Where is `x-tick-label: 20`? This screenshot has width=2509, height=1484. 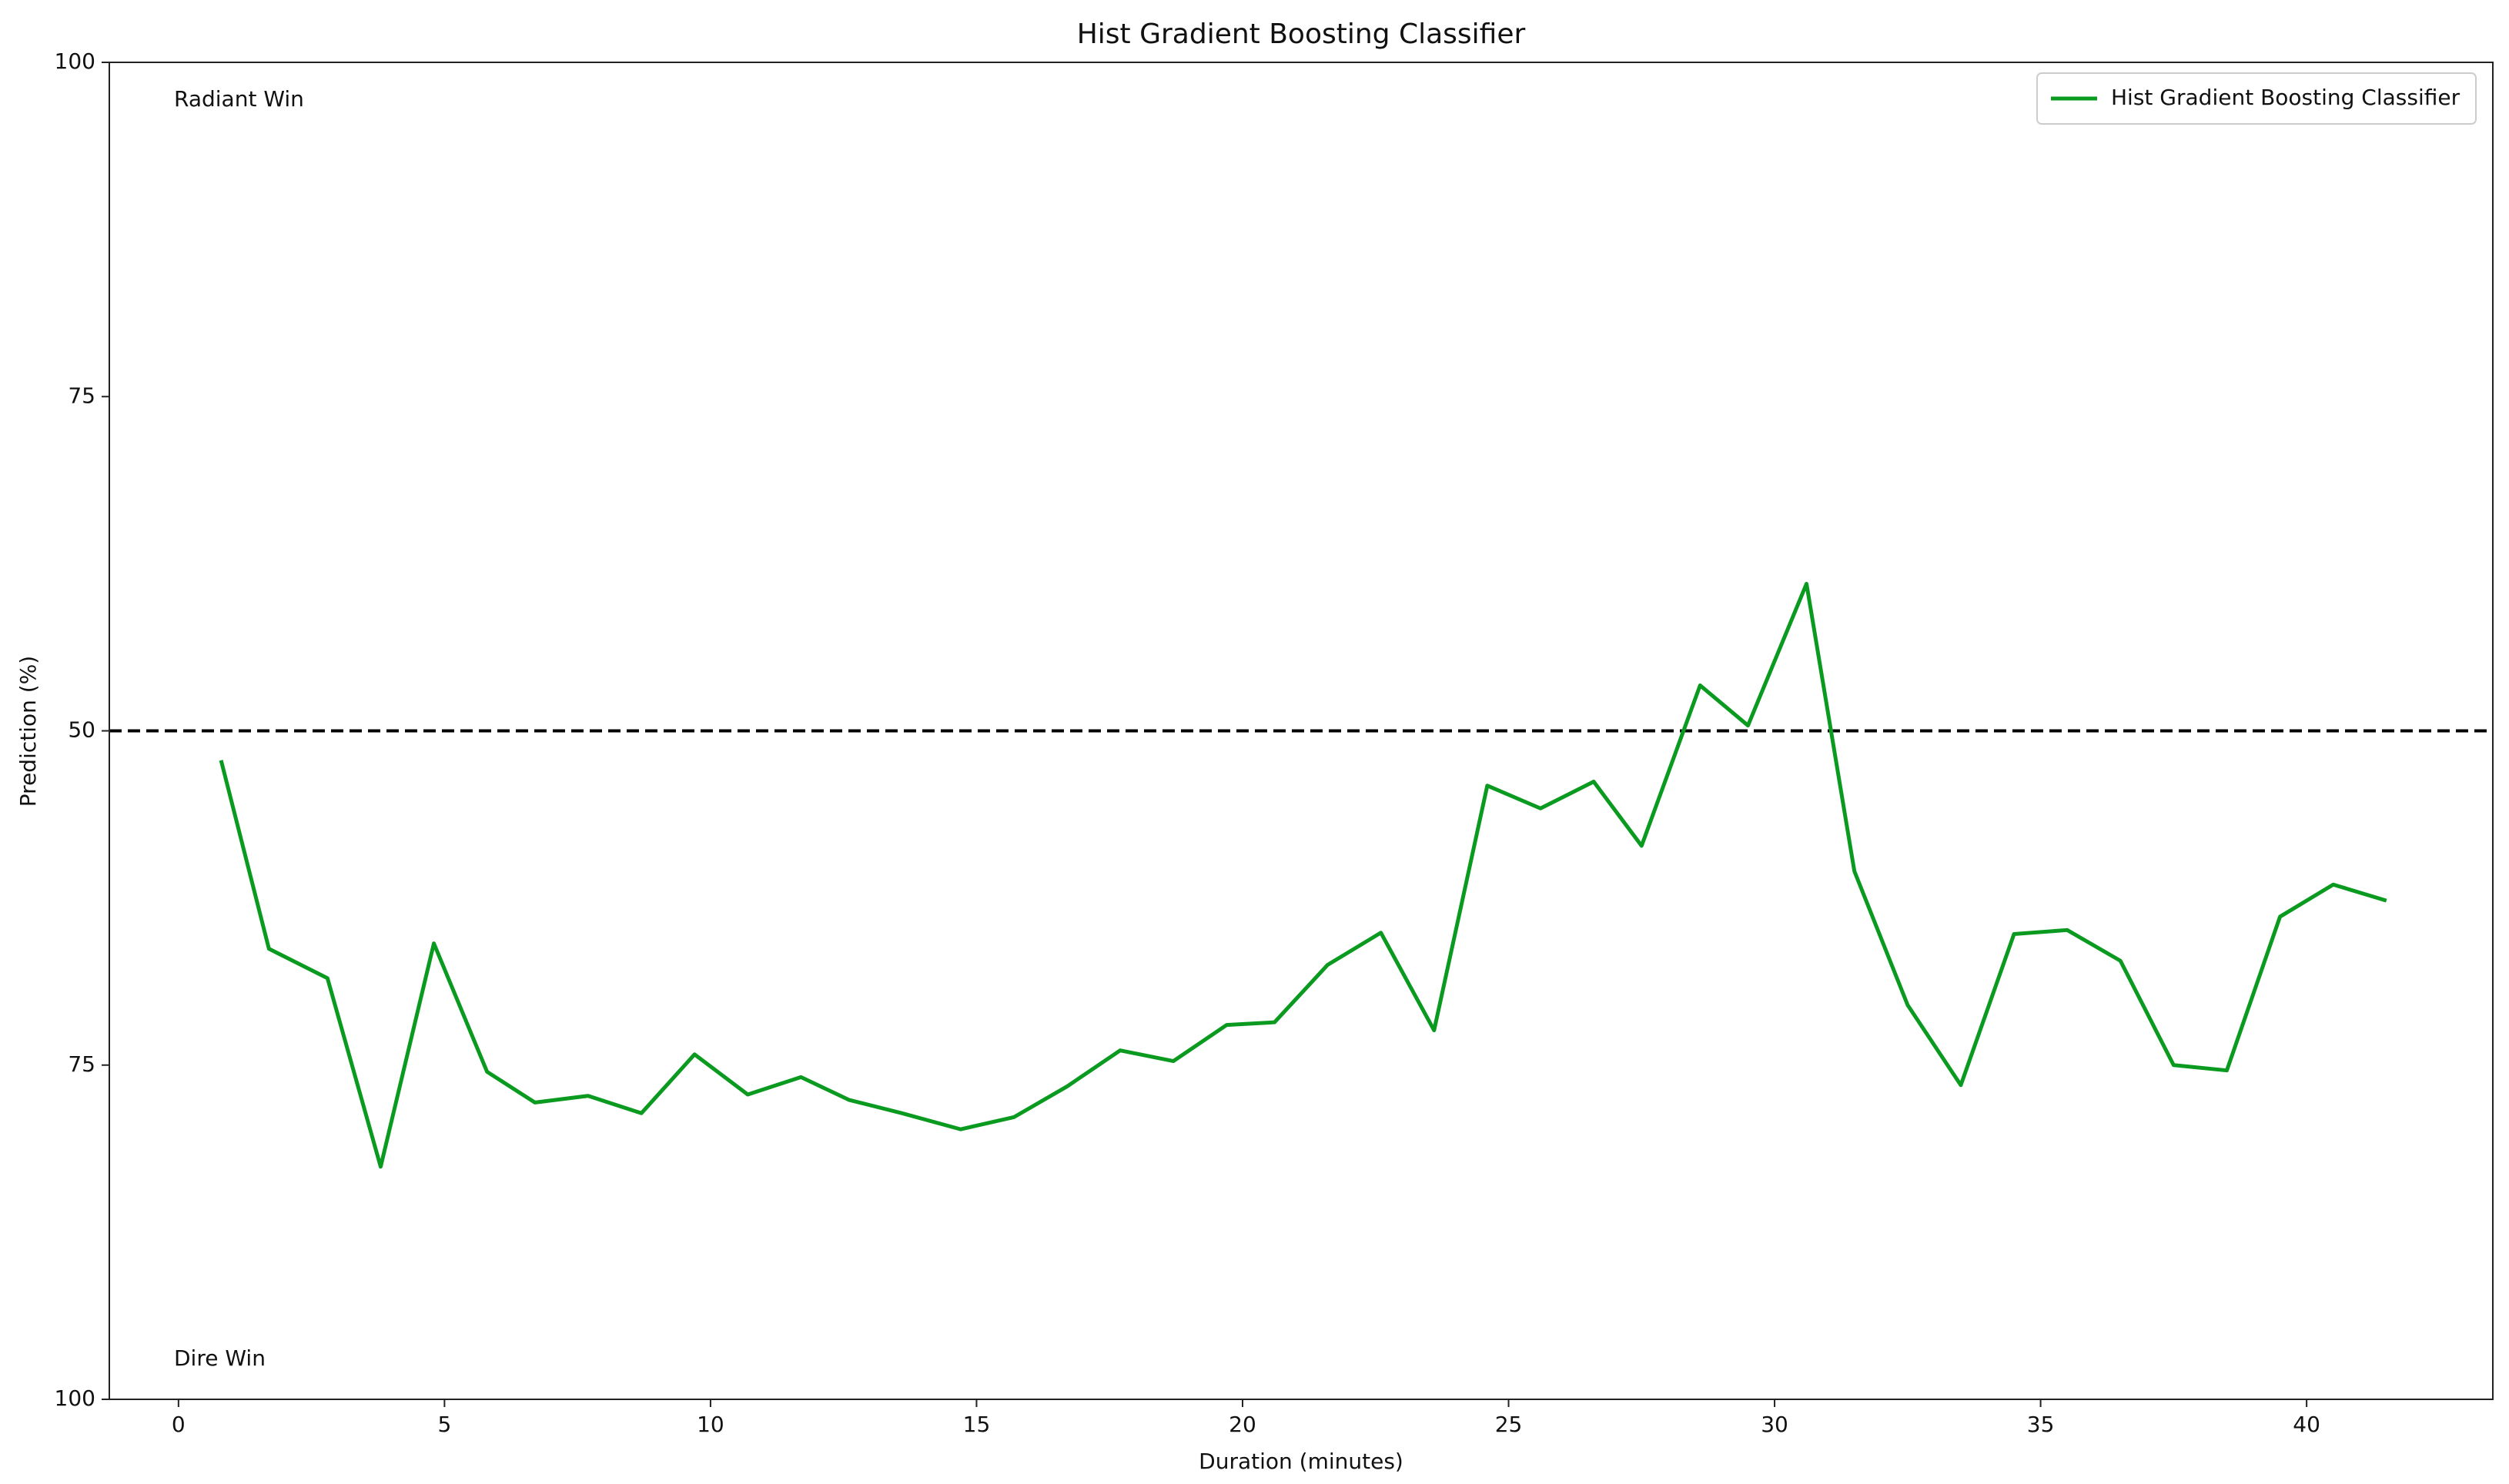
x-tick-label: 20 is located at coordinates (1242, 1424).